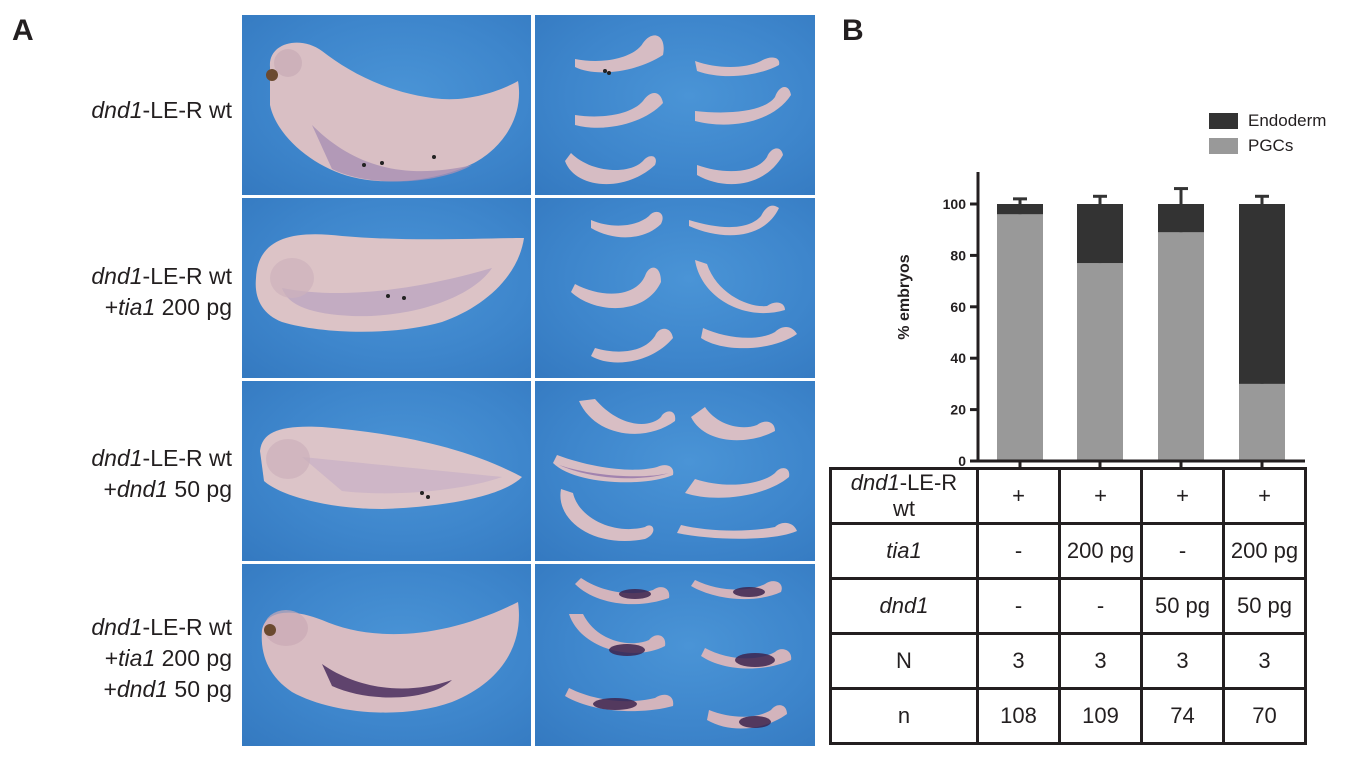 The image size is (1350, 760). What do you see at coordinates (904, 496) in the screenshot?
I see `row-header: dnd1-LE-R wt` at bounding box center [904, 496].